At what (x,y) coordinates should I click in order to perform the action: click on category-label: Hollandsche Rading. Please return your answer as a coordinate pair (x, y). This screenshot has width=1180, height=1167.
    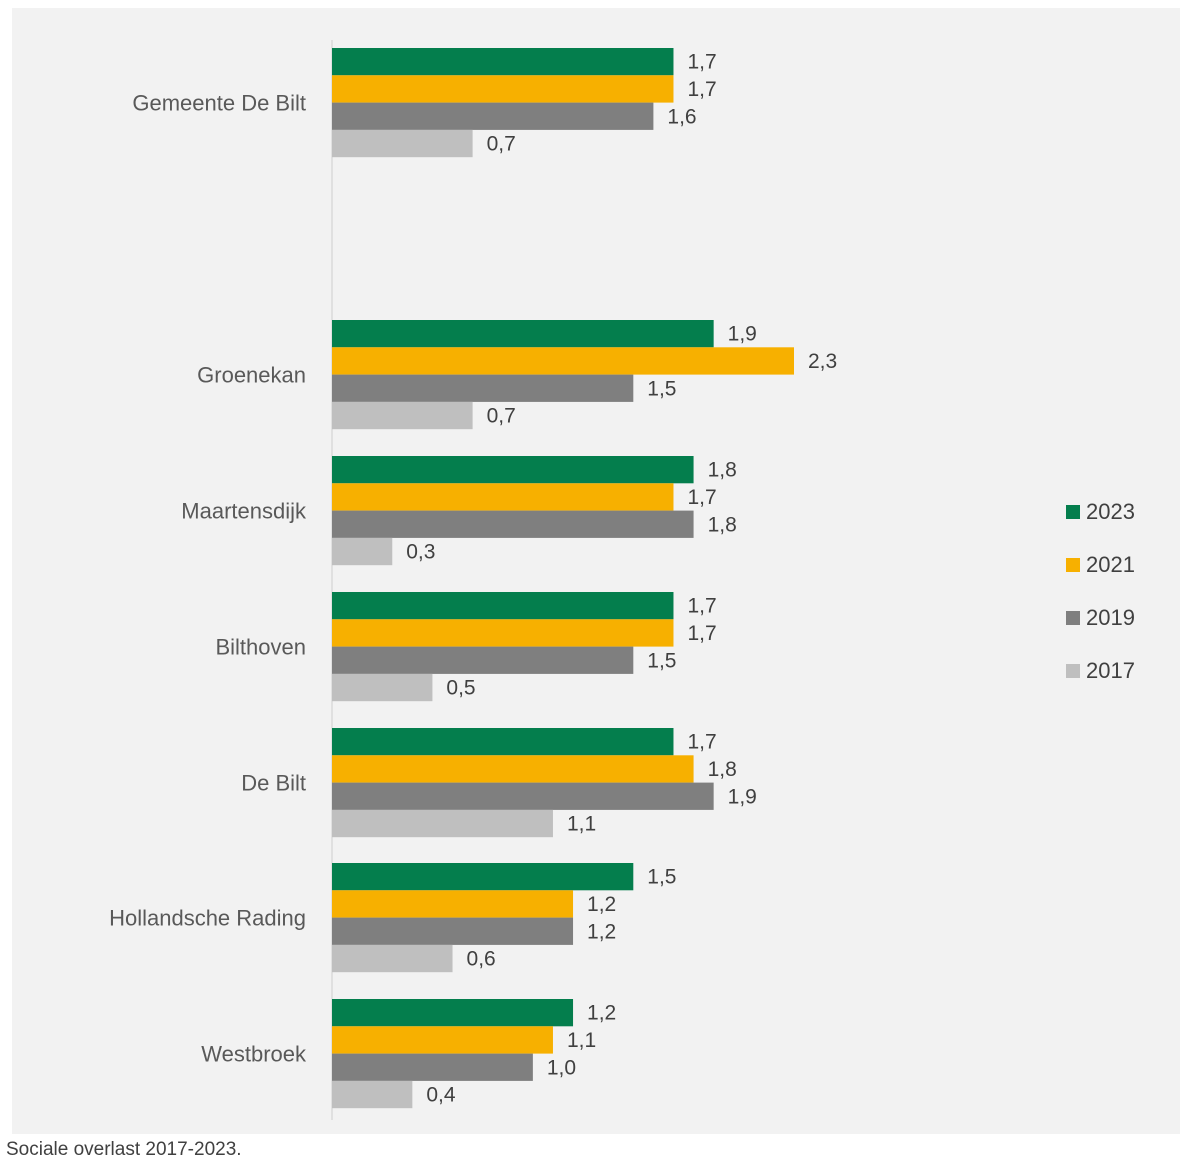
    Looking at the image, I should click on (207, 918).